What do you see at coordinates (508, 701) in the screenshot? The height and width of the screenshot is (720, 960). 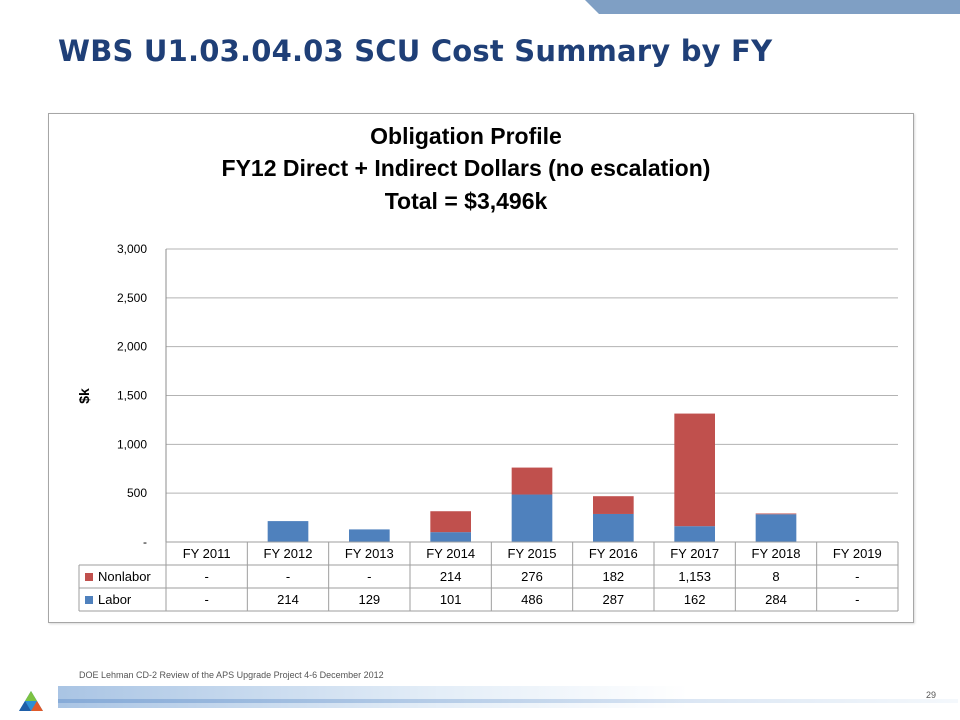 I see `footer-stripe-line` at bounding box center [508, 701].